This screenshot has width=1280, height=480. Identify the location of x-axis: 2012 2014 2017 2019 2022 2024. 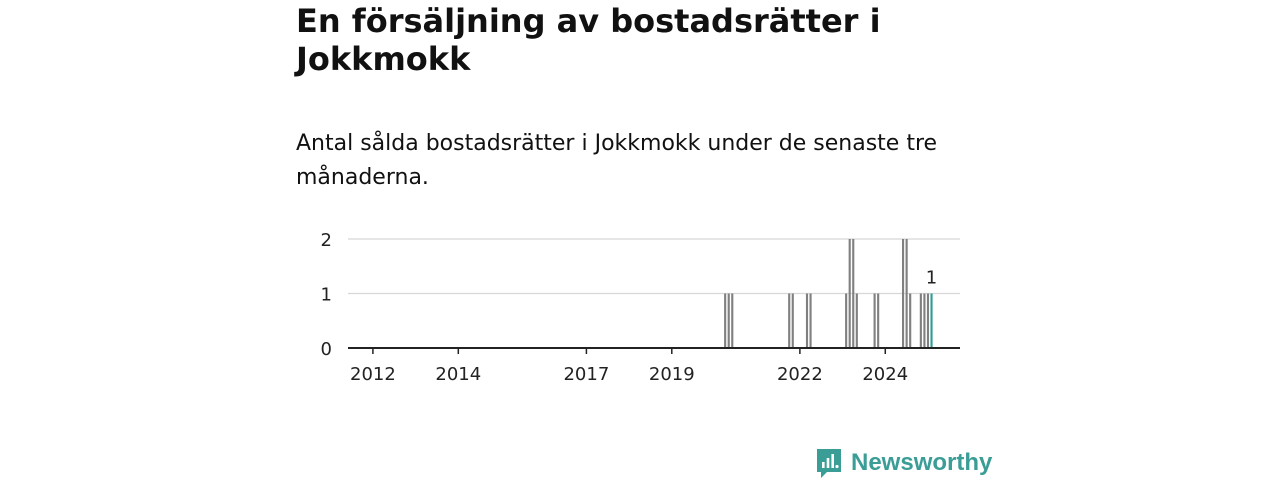
(654, 366).